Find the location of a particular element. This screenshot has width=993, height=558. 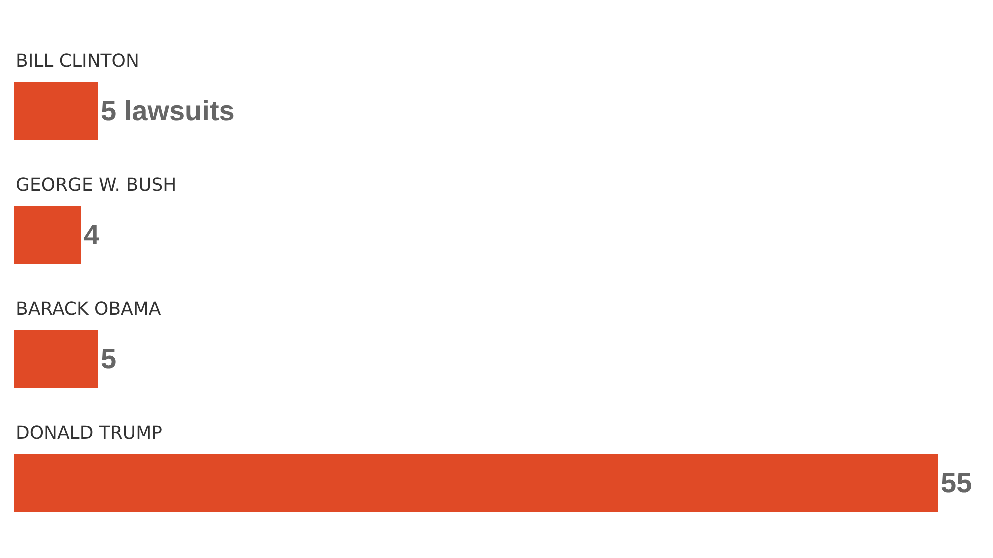

y-tick-label: DONALD TRUMP is located at coordinates (89, 433).